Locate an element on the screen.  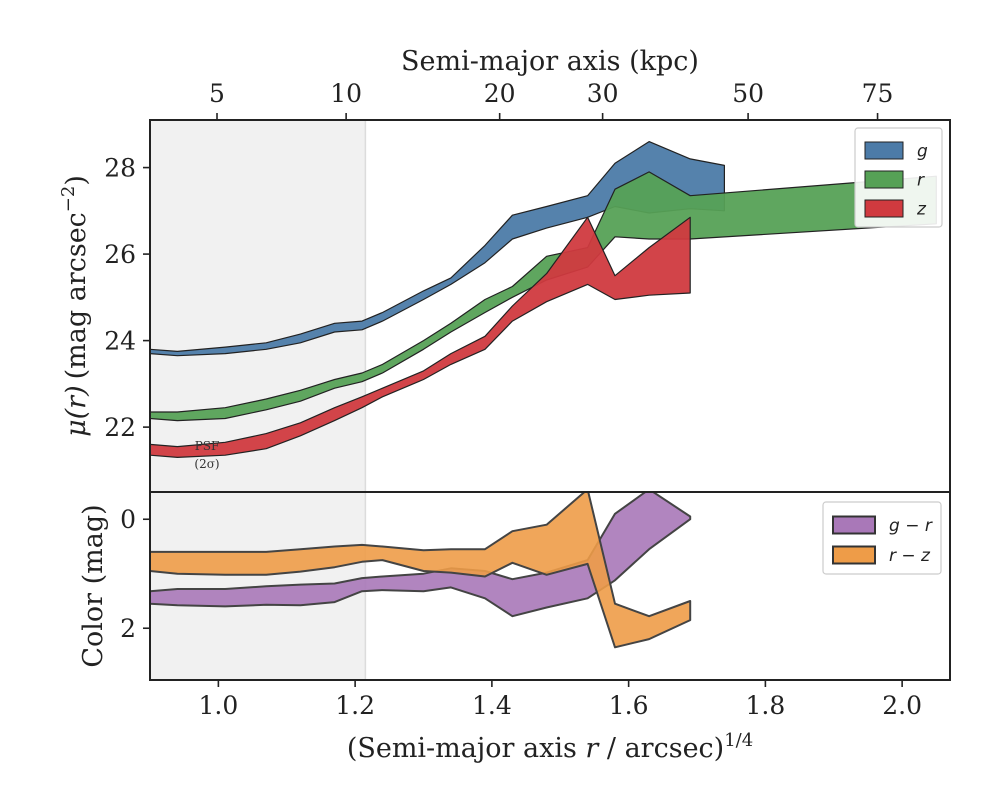
y-tick-label: 24 is located at coordinates (120, 341).